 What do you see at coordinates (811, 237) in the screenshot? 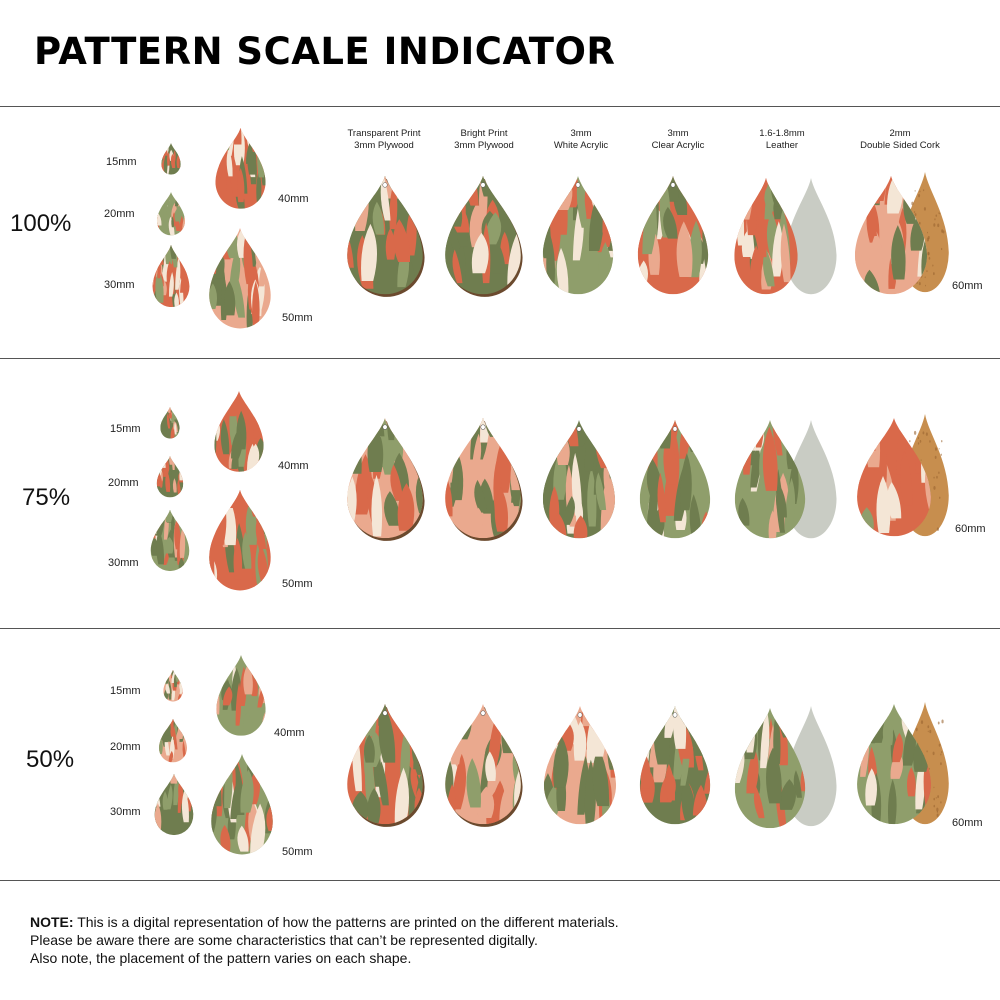
I see `leather-back-drop` at bounding box center [811, 237].